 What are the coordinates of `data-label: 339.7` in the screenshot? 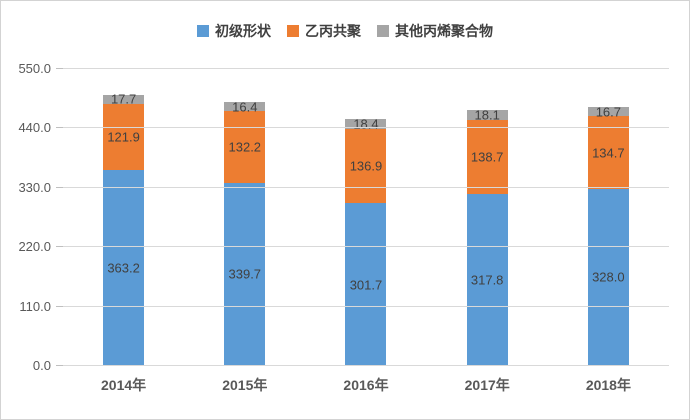 It's located at (245, 274).